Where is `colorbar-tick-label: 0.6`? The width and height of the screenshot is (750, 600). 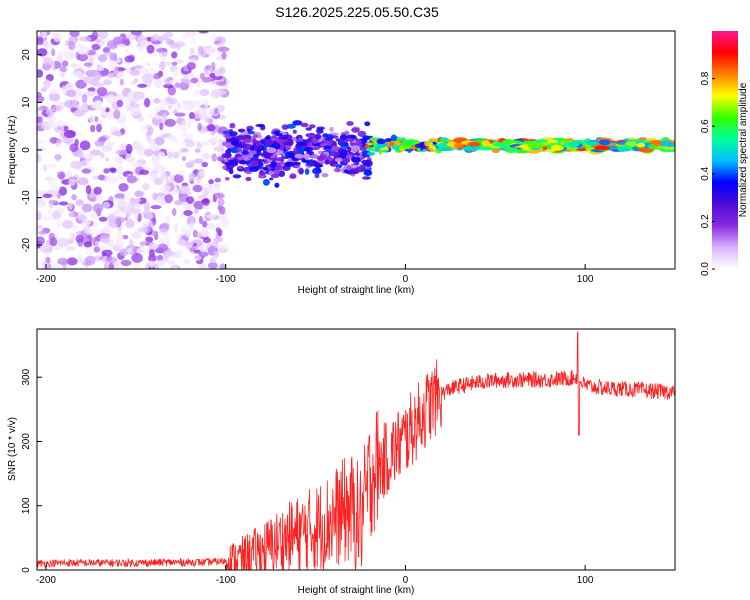
colorbar-tick-label: 0.6 is located at coordinates (705, 126).